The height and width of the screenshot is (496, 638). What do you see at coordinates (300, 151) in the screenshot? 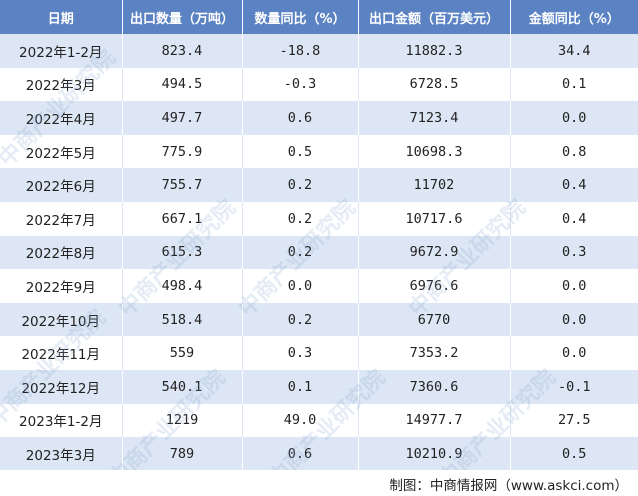
I see `volume-yoy-cell: 0.5` at bounding box center [300, 151].